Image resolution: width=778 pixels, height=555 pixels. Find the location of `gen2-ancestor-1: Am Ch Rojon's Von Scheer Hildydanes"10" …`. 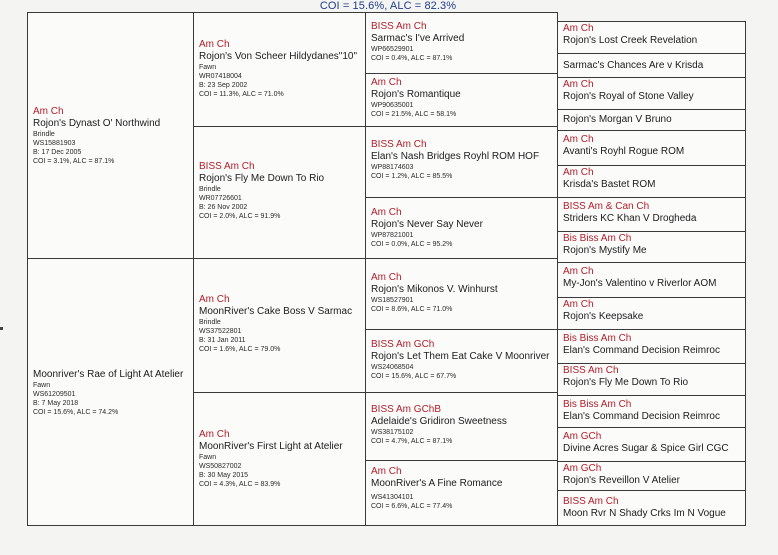

gen2-ancestor-1: Am Ch Rojon's Von Scheer Hildydanes"10" … is located at coordinates (279, 69).